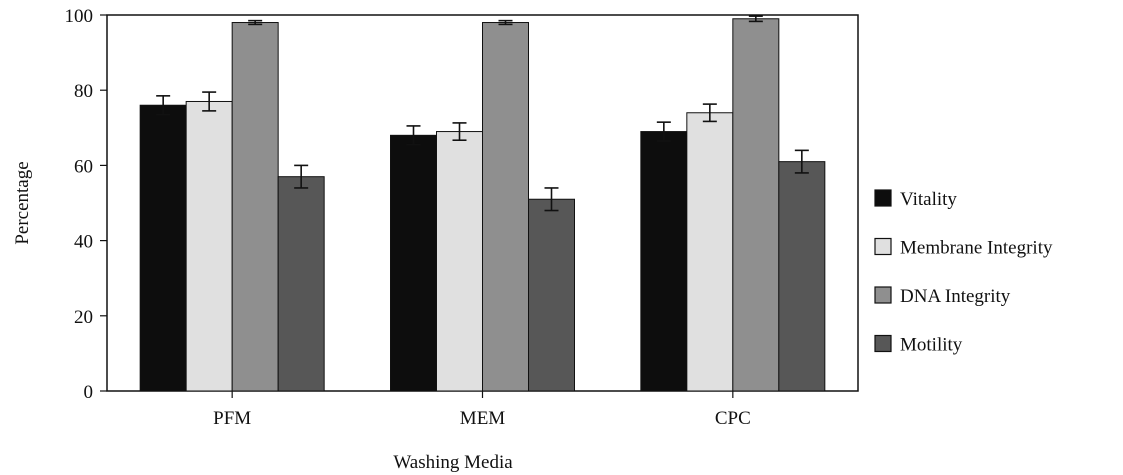 The image size is (1123, 475). I want to click on y-axis: 0 20 40 60 80 100, so click(86, 204).